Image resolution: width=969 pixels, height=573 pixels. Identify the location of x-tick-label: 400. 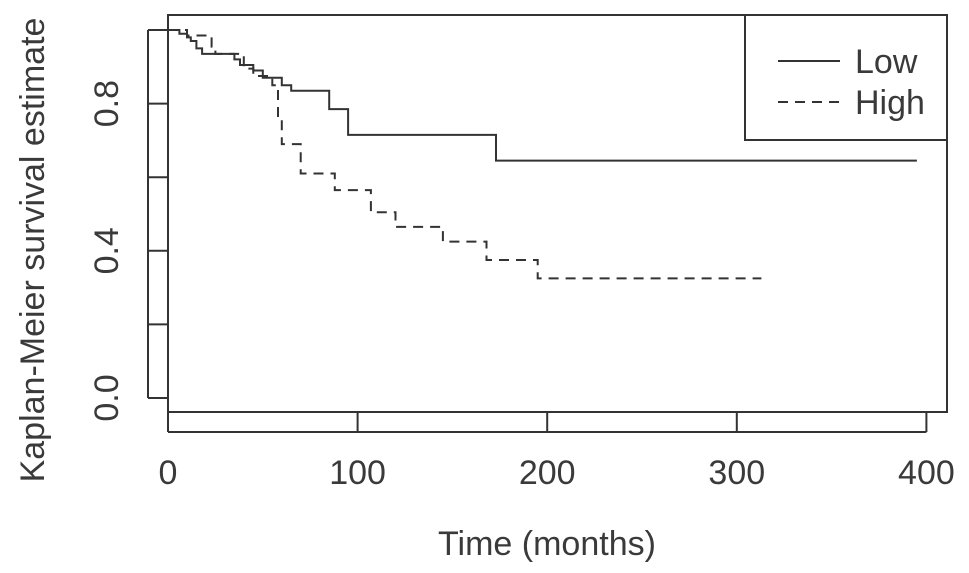
(926, 473).